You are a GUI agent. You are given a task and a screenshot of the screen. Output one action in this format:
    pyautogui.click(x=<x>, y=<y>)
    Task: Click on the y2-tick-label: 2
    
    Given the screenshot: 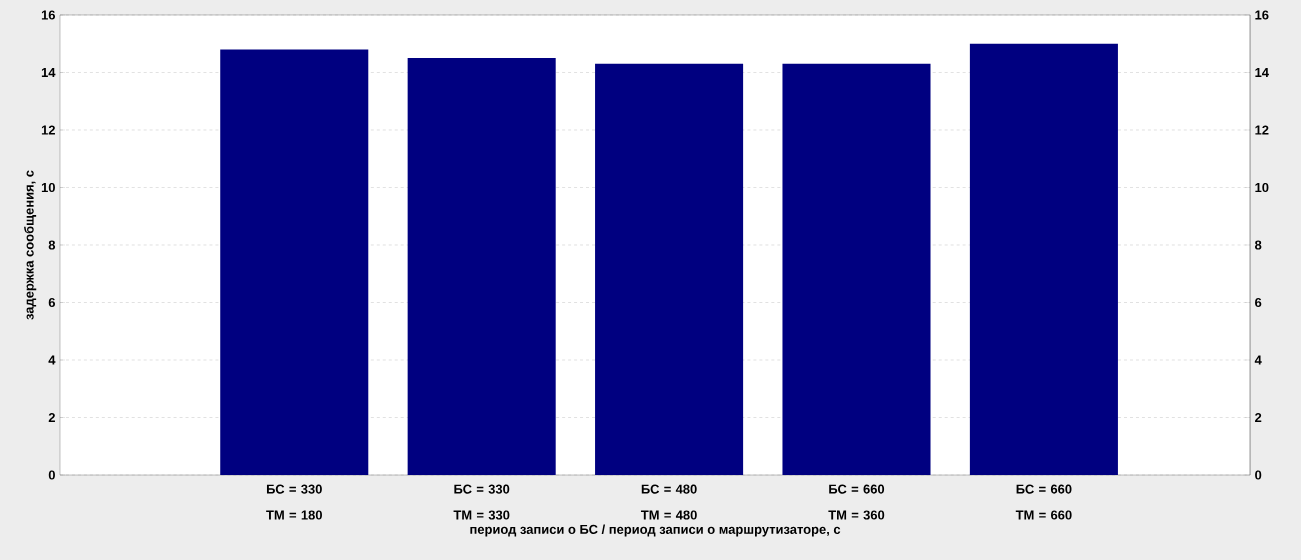 What is the action you would take?
    pyautogui.click(x=1258, y=417)
    